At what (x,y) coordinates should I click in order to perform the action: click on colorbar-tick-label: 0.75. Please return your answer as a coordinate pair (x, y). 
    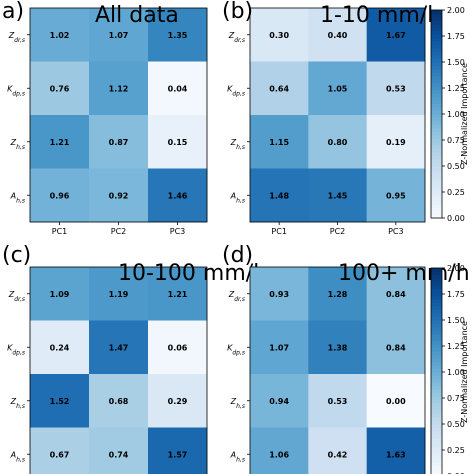
    Looking at the image, I should click on (456, 140).